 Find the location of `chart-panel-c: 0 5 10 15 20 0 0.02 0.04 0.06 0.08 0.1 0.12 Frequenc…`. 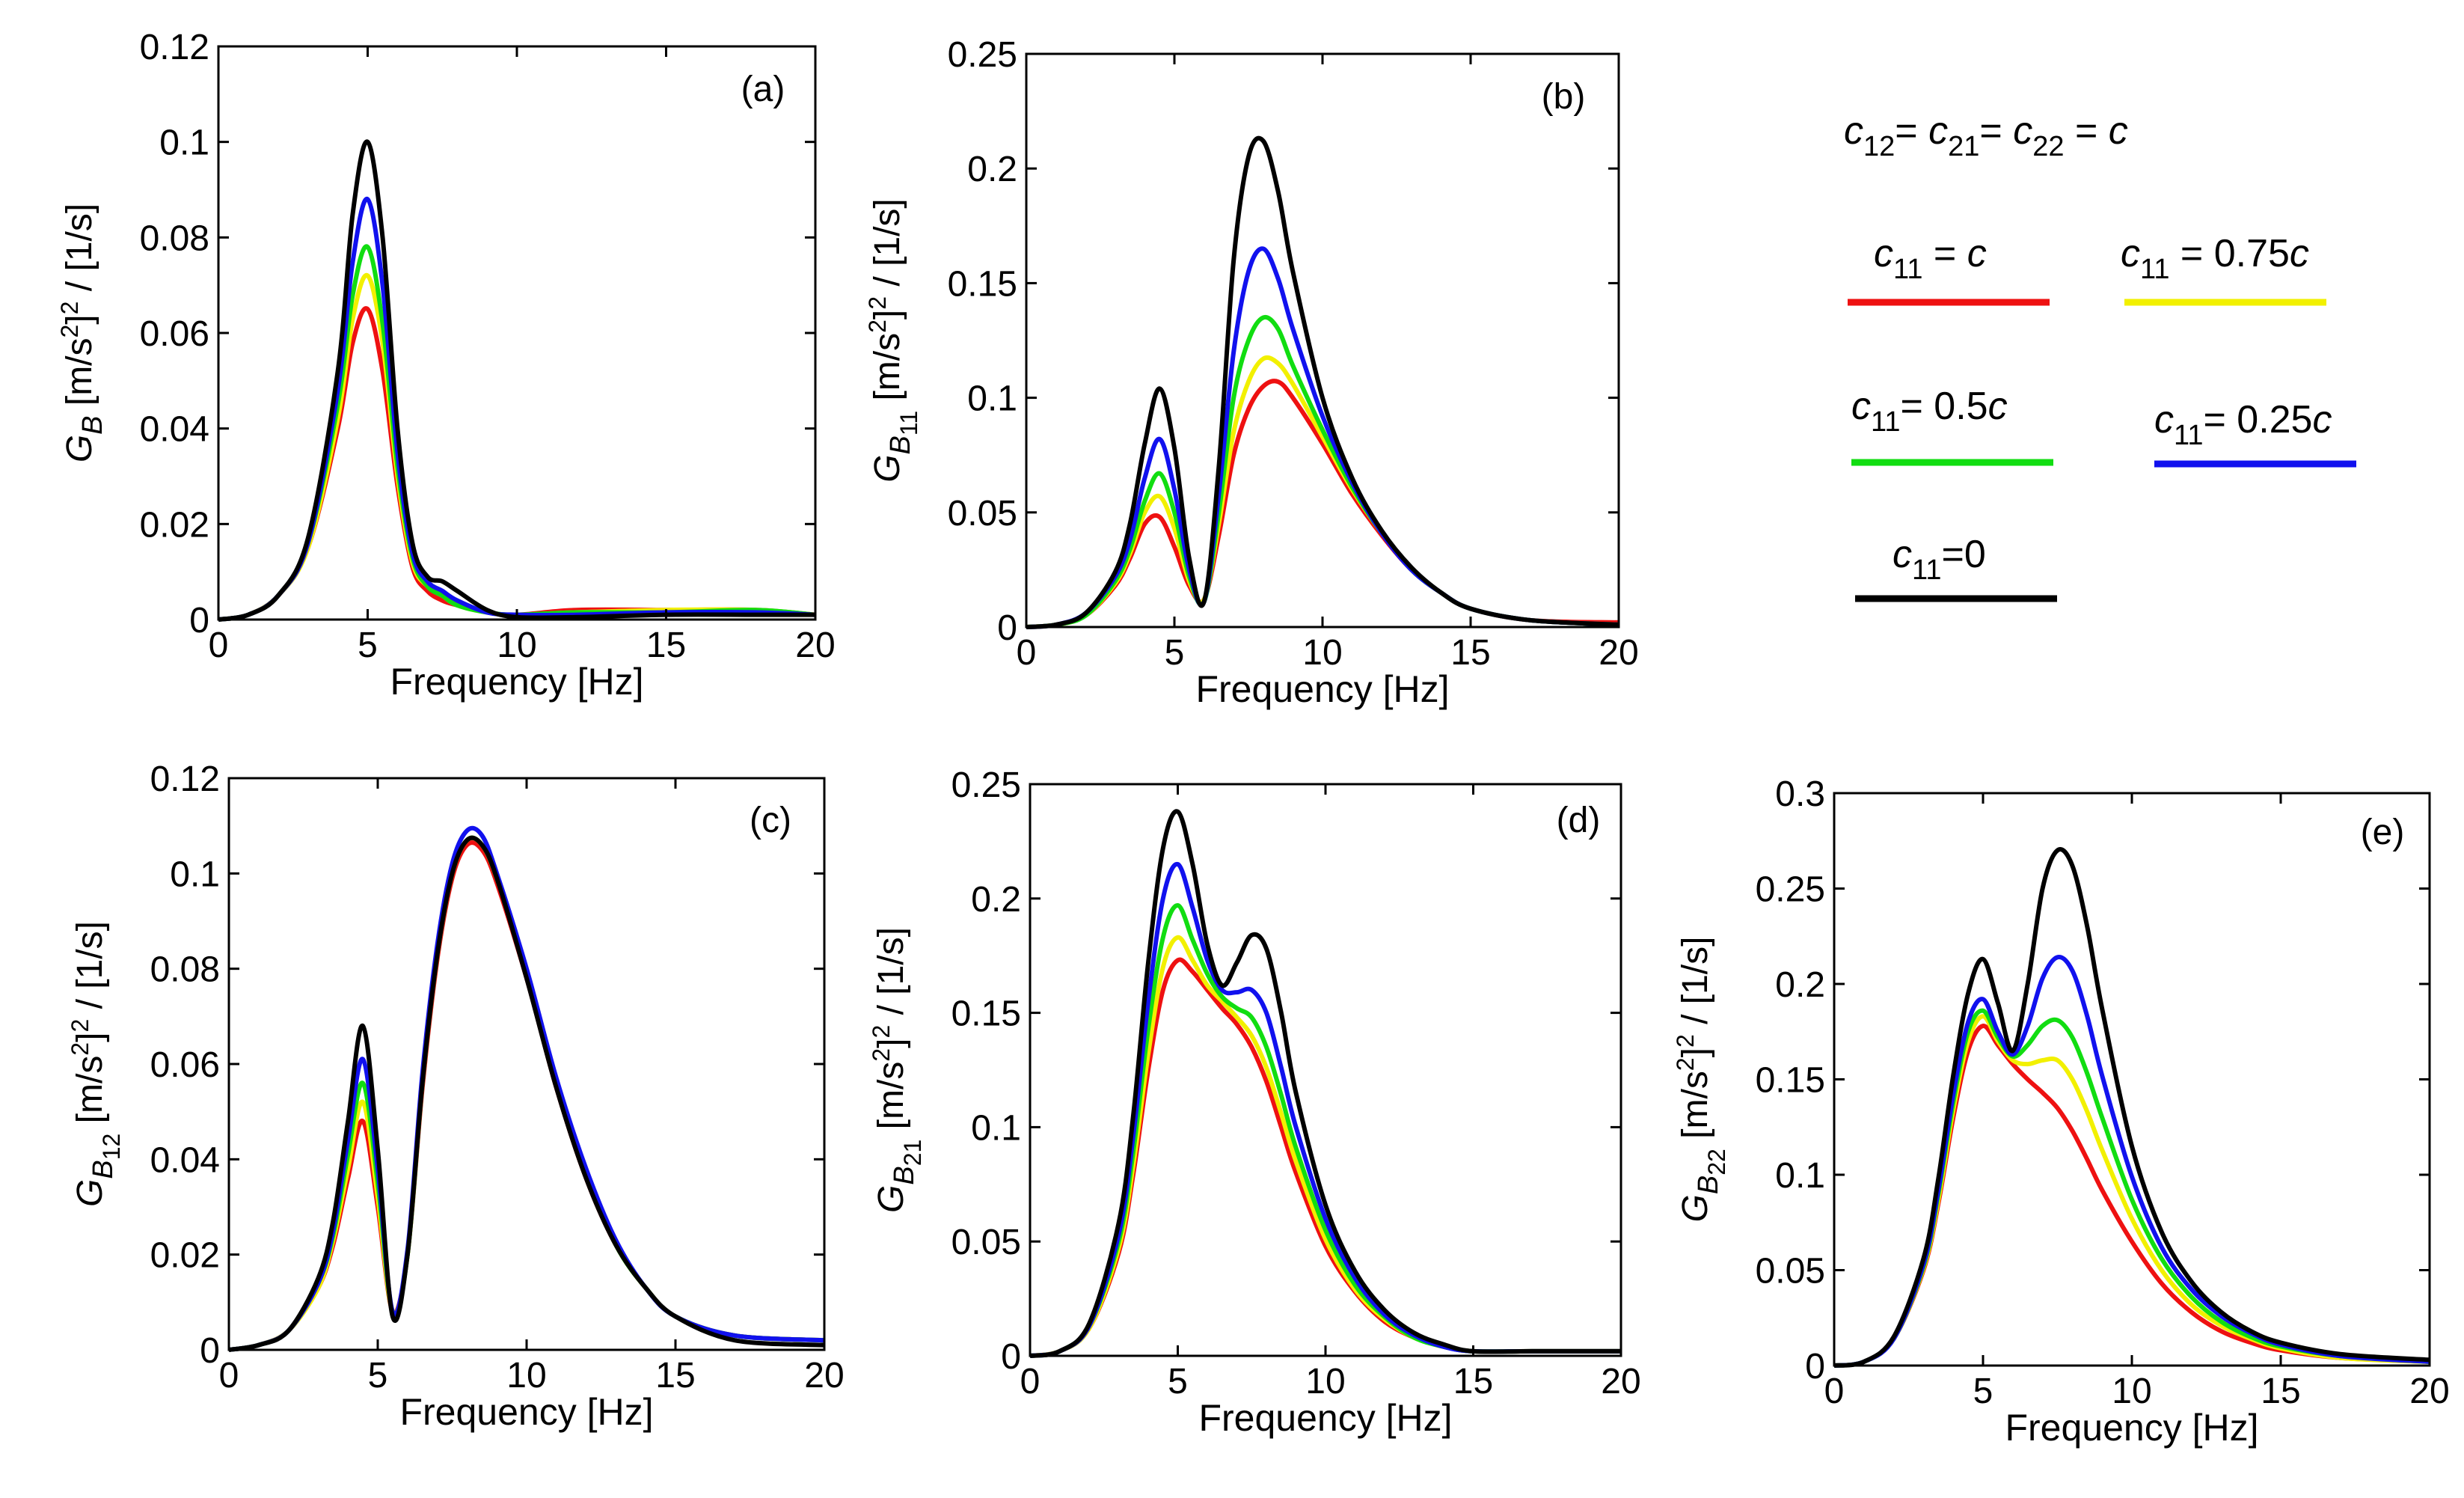

chart-panel-c: 0 5 10 15 20 0 0.02 0.04 0.06 0.08 0.1 0.12 Frequenc… is located at coordinates (456, 1096).